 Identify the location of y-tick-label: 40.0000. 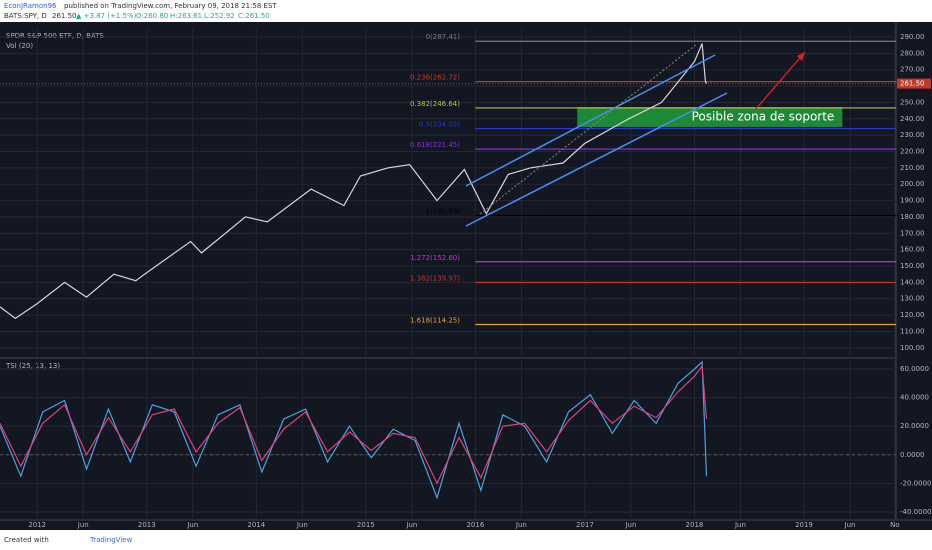
(914, 398).